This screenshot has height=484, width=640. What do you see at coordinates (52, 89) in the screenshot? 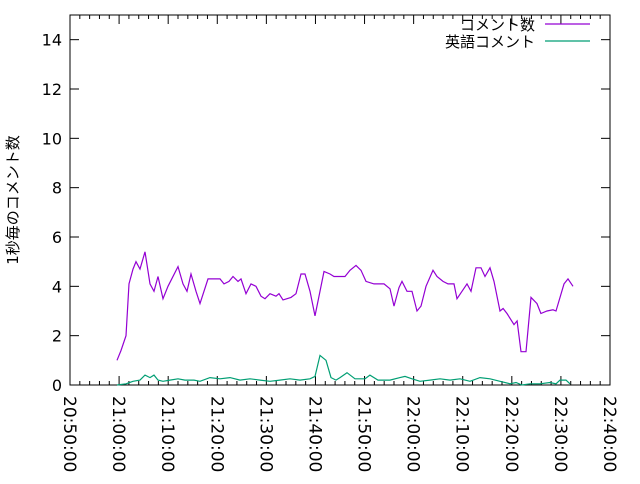
I see `y-tick-label: 12` at bounding box center [52, 89].